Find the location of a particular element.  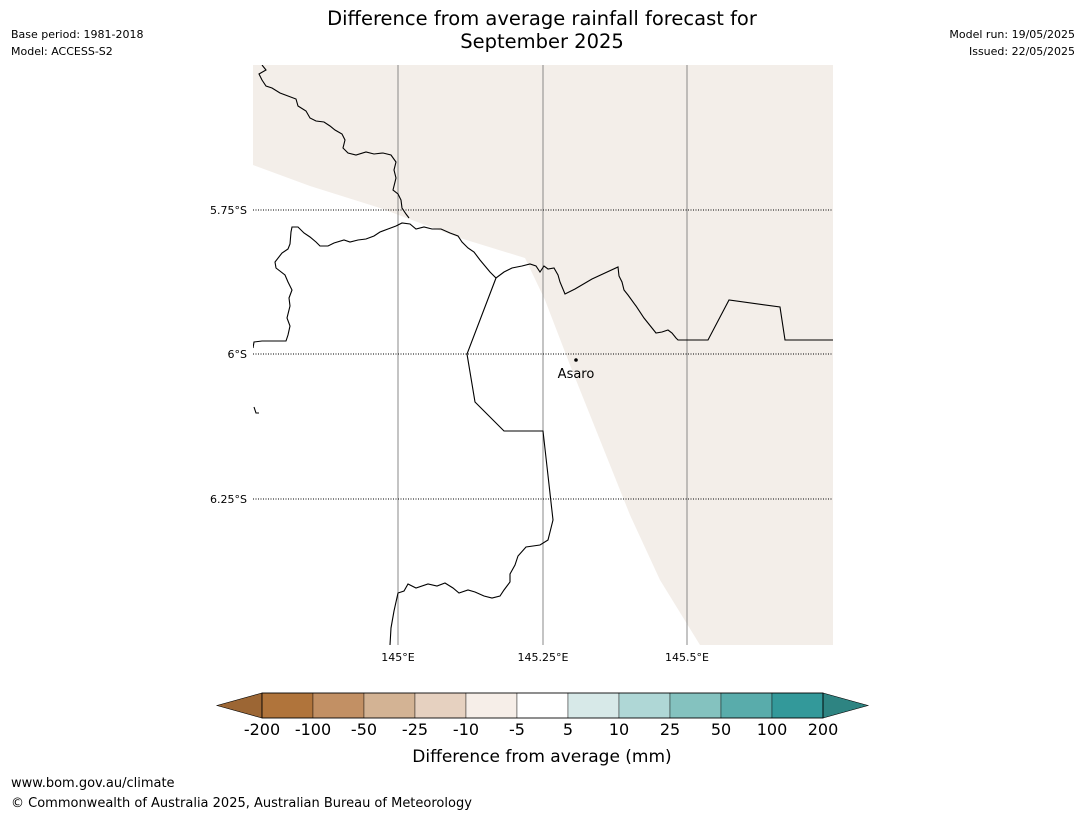

colorbar-tick-label: 200 is located at coordinates (823, 729).